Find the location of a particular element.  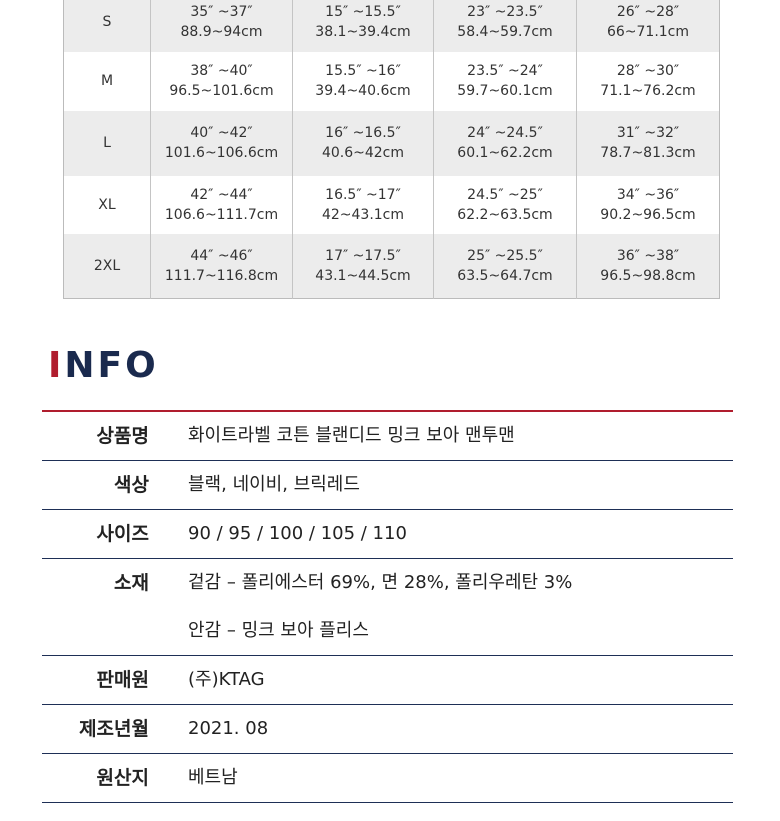

info-row: 색상 블랙, 네이비, 브릭레드 is located at coordinates (387, 485).